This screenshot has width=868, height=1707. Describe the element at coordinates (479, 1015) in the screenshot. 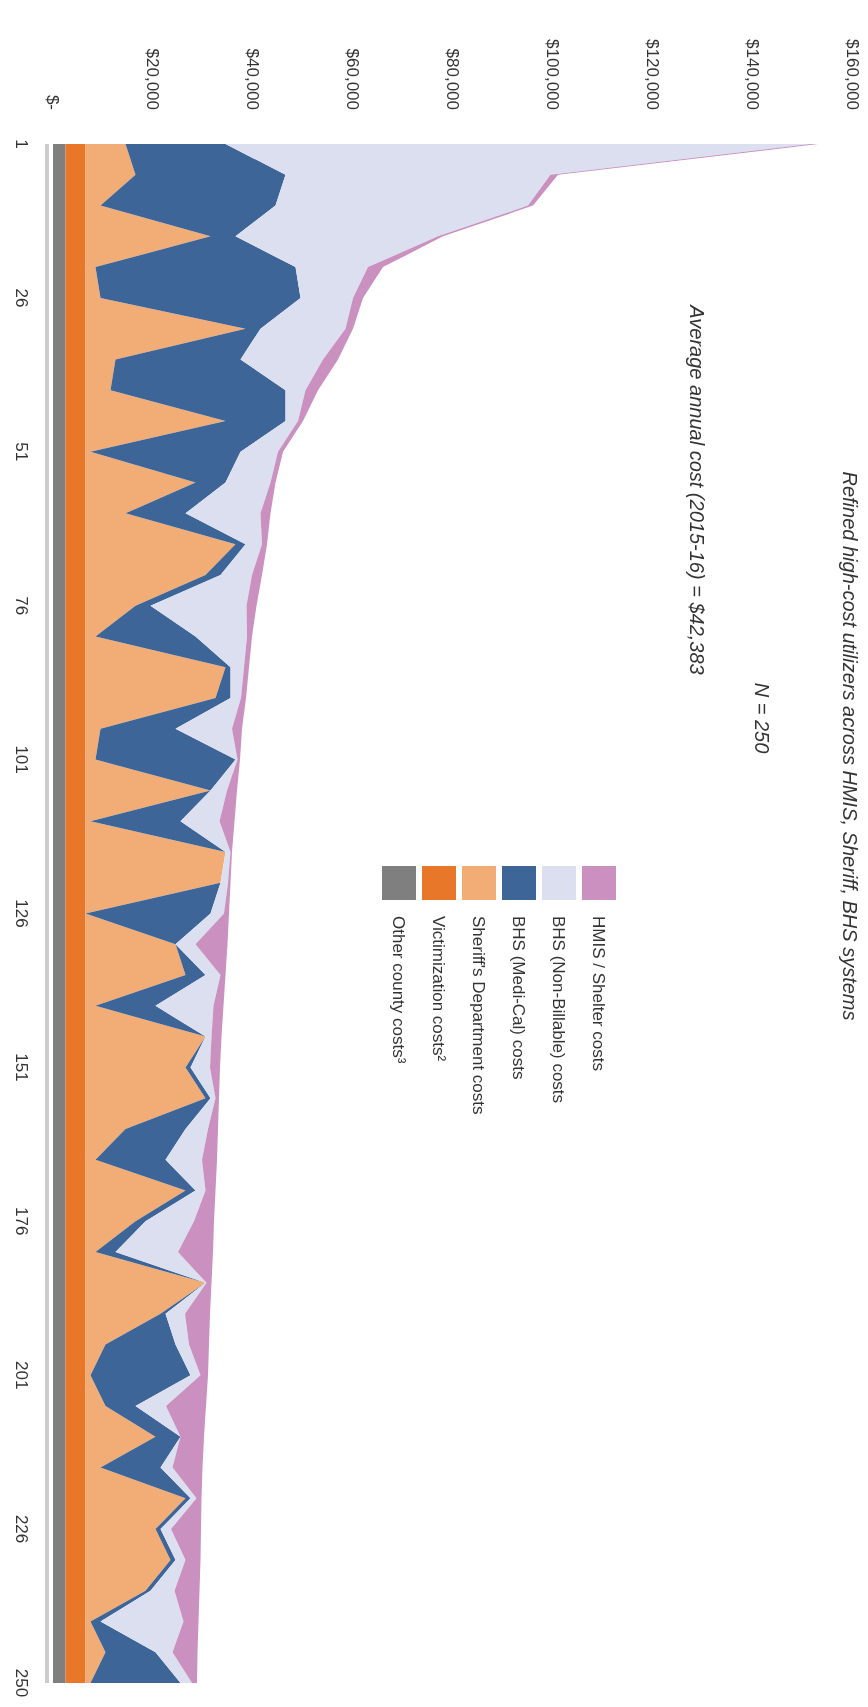

I see `legend-label: Sheriff's Department costs` at that location.